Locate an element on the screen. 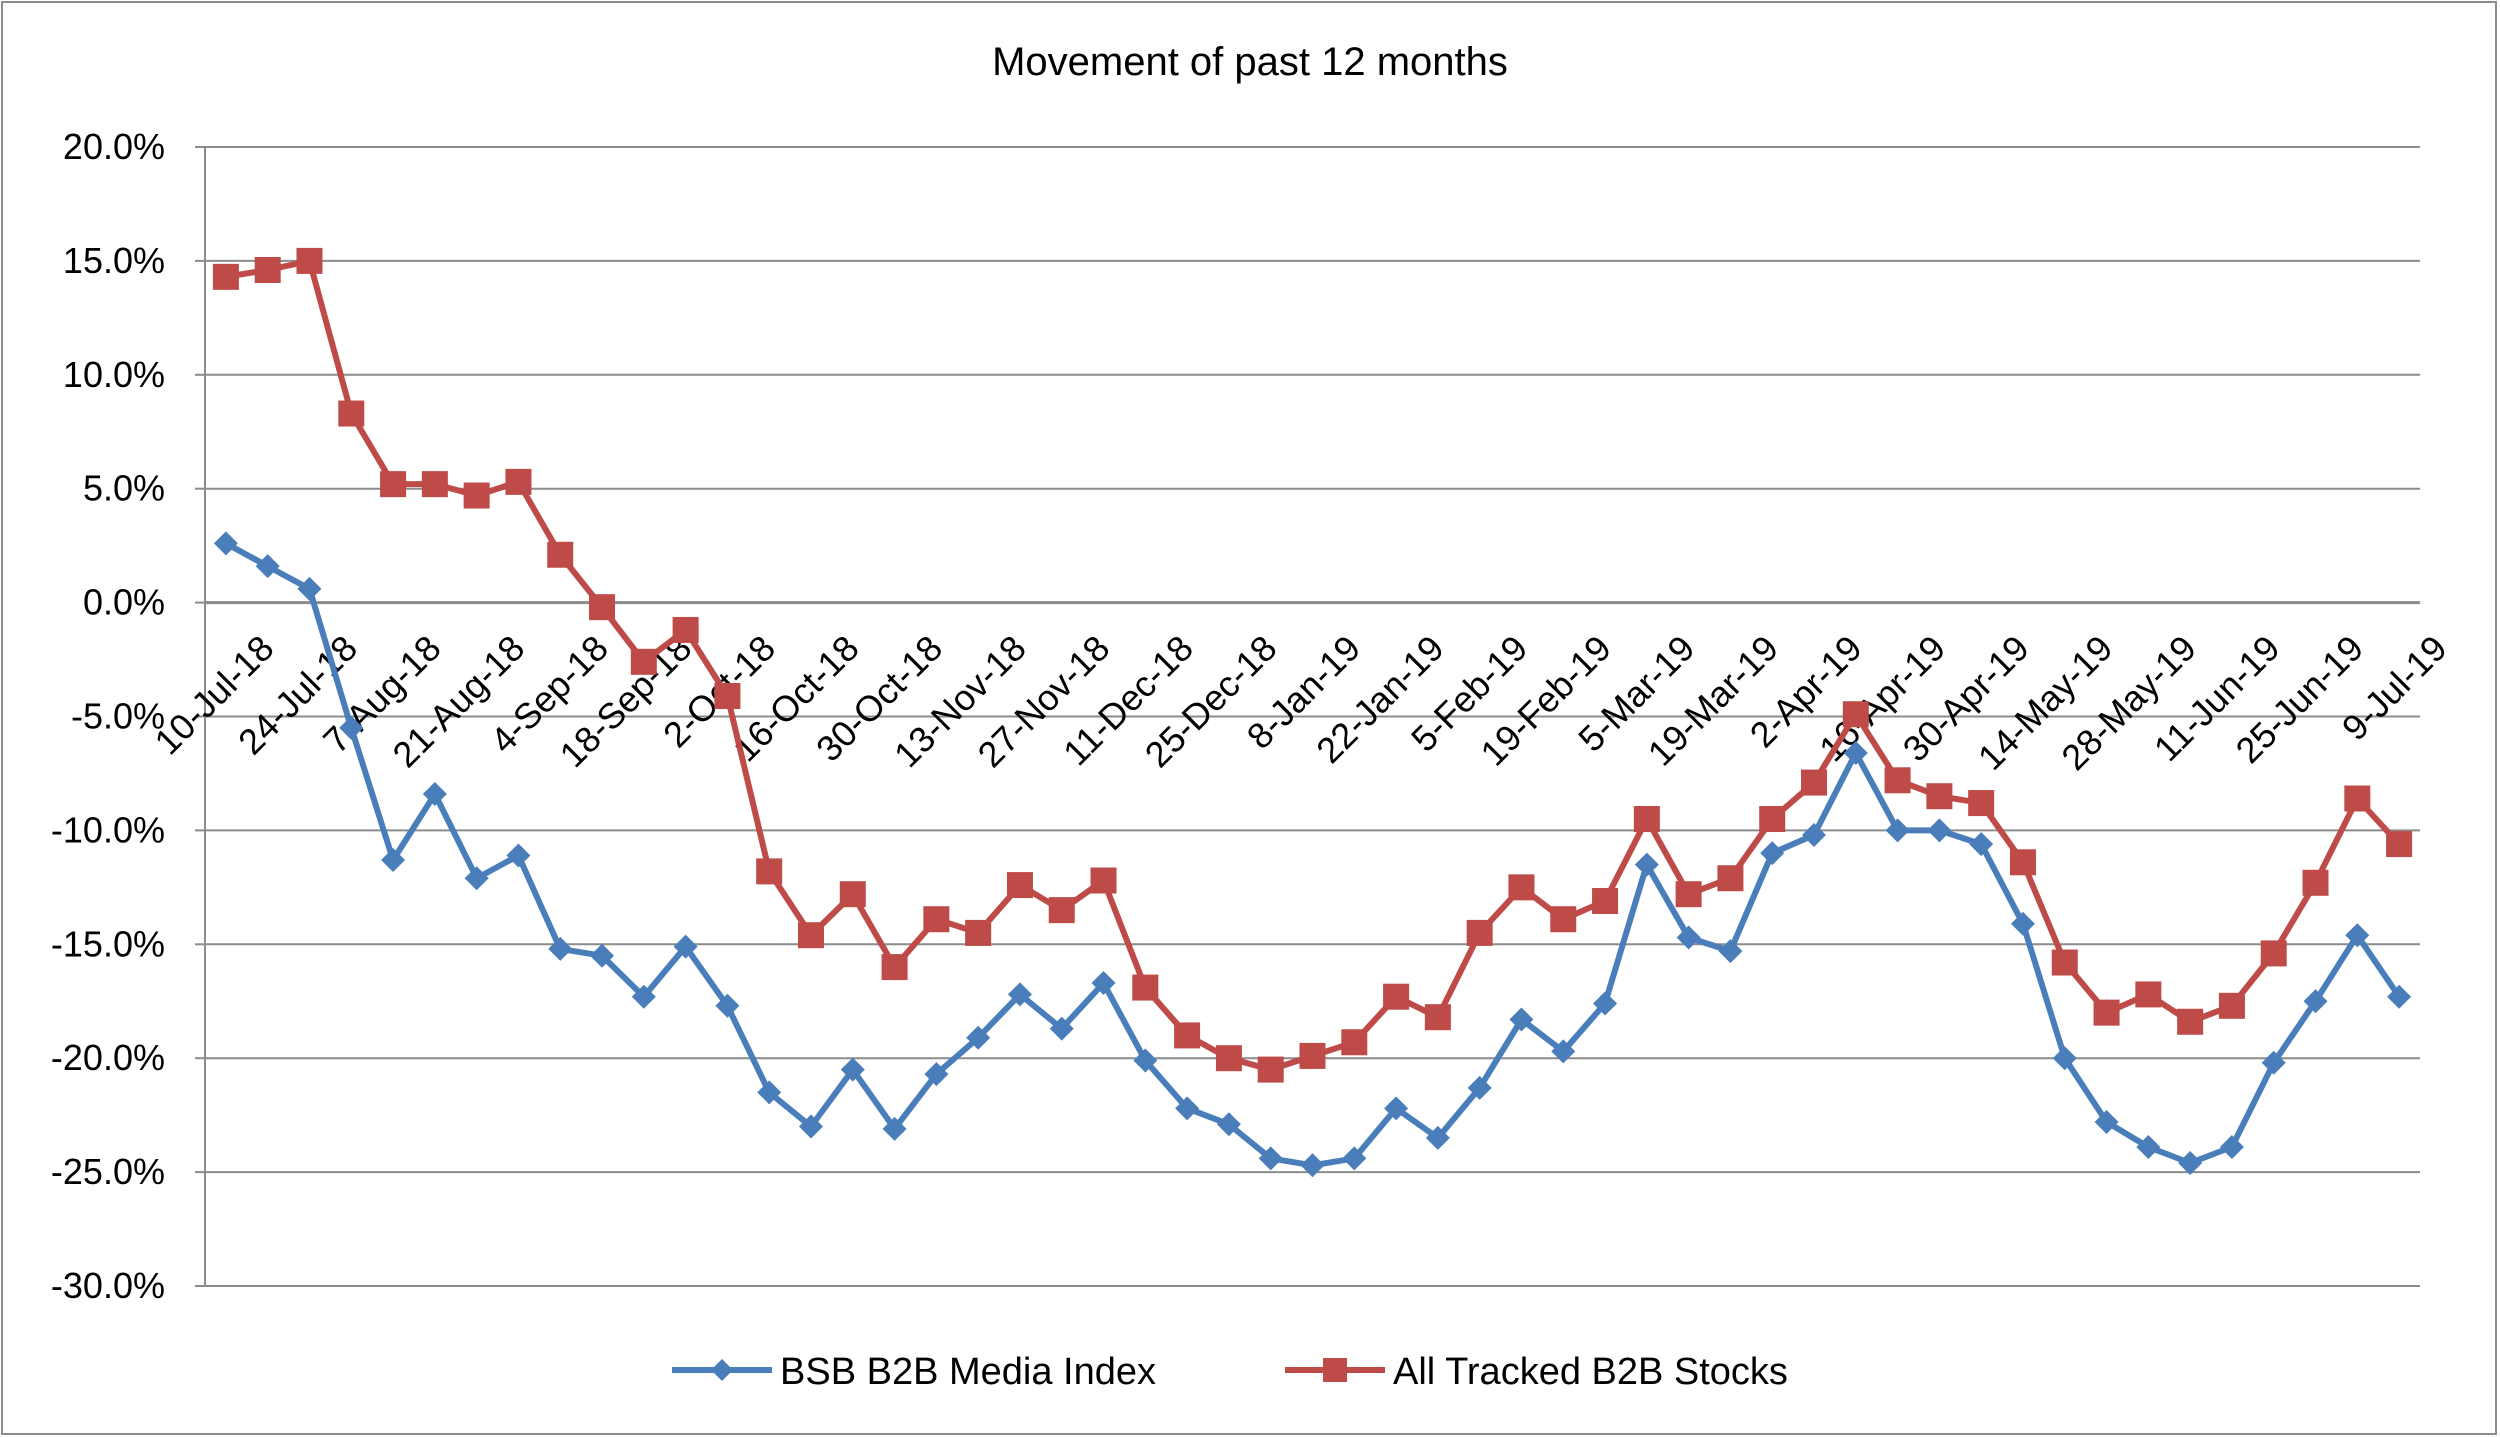 This screenshot has height=1438, width=2500. y-tick-label: 15.0% is located at coordinates (114, 260).